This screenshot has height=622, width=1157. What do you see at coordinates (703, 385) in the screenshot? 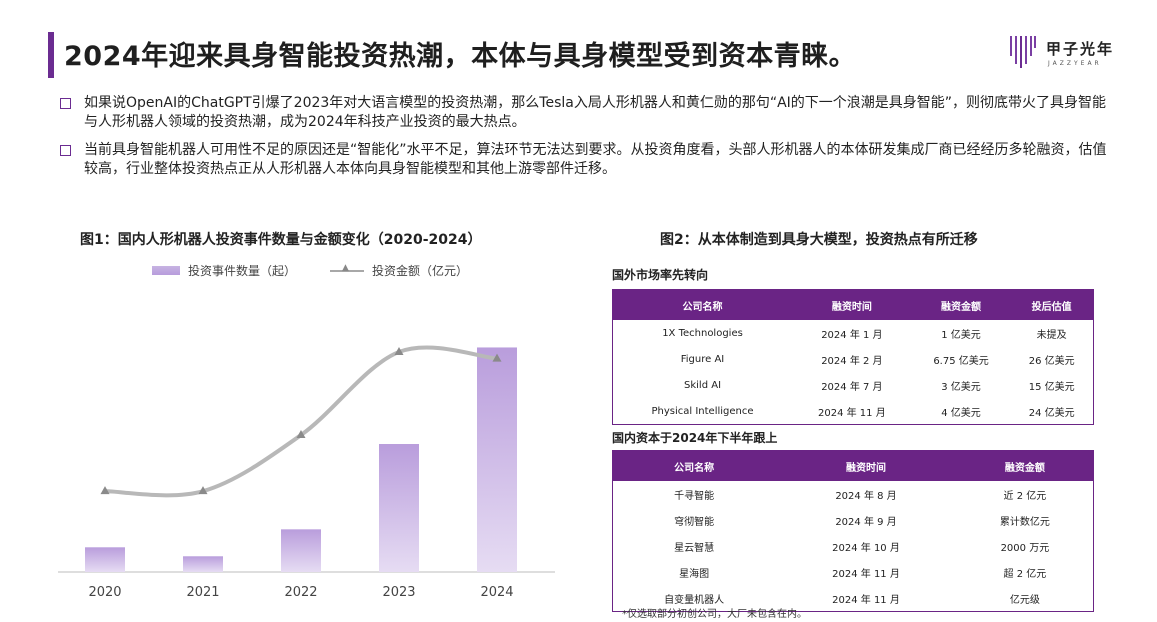
I see `table-cell: Skild AI` at bounding box center [703, 385].